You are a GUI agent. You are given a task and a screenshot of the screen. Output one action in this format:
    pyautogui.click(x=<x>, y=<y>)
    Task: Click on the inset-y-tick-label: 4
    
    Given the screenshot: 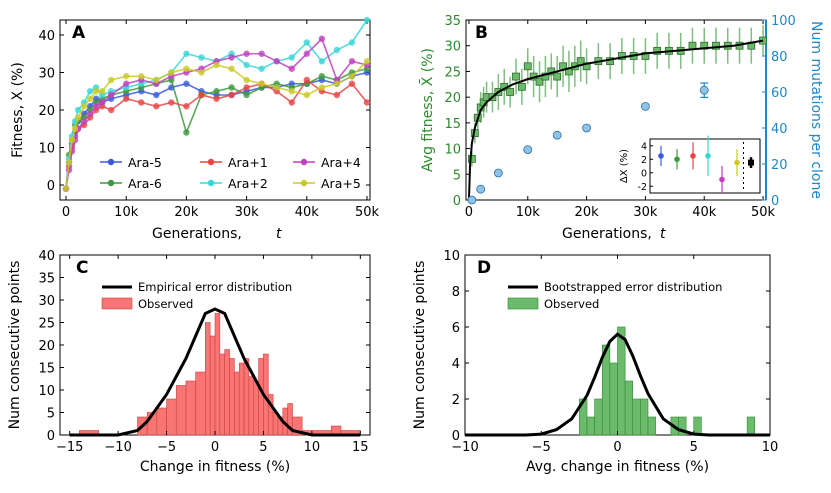 What is the action you would take?
    pyautogui.click(x=644, y=146)
    